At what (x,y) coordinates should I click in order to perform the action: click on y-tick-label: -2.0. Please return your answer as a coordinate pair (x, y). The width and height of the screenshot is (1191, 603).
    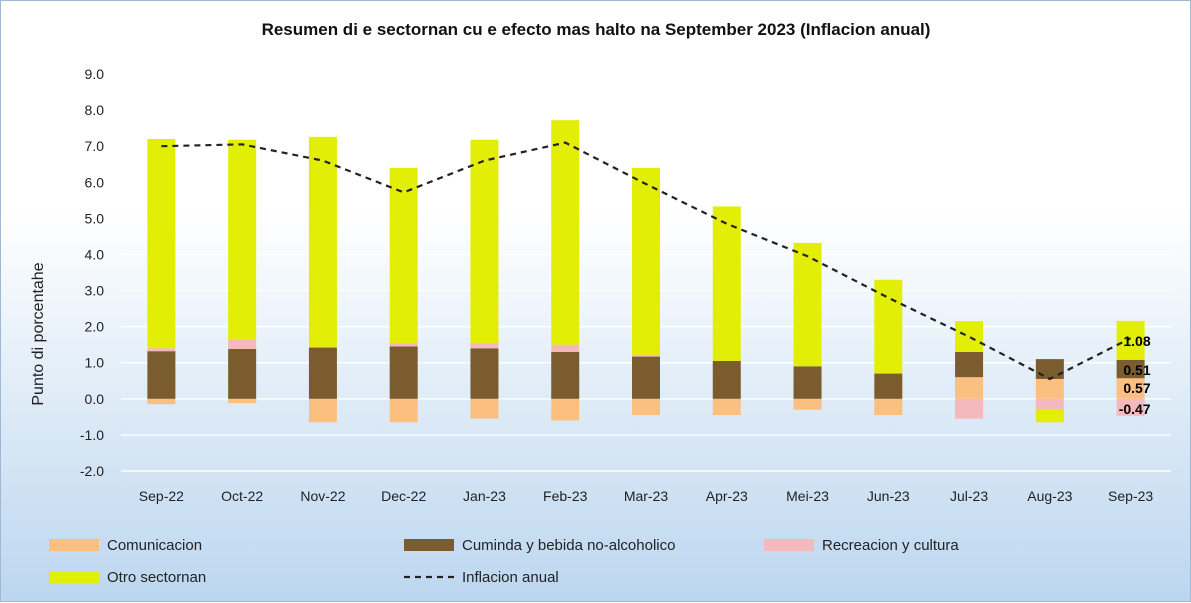
    Looking at the image, I should click on (92, 471).